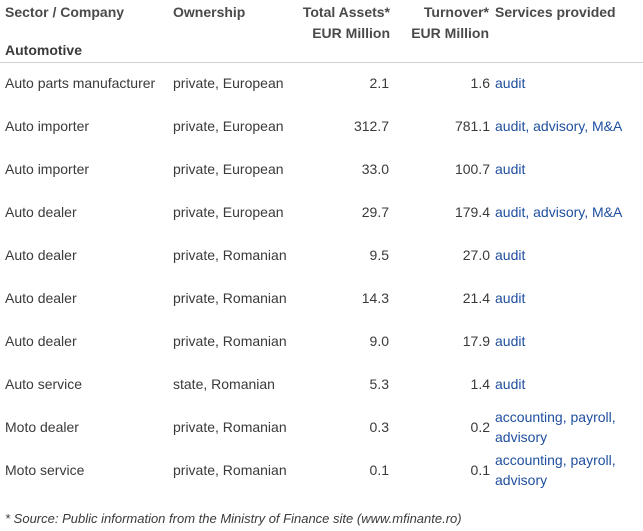 This screenshot has height=531, width=643. Describe the element at coordinates (321, 62) in the screenshot. I see `header-divider` at that location.